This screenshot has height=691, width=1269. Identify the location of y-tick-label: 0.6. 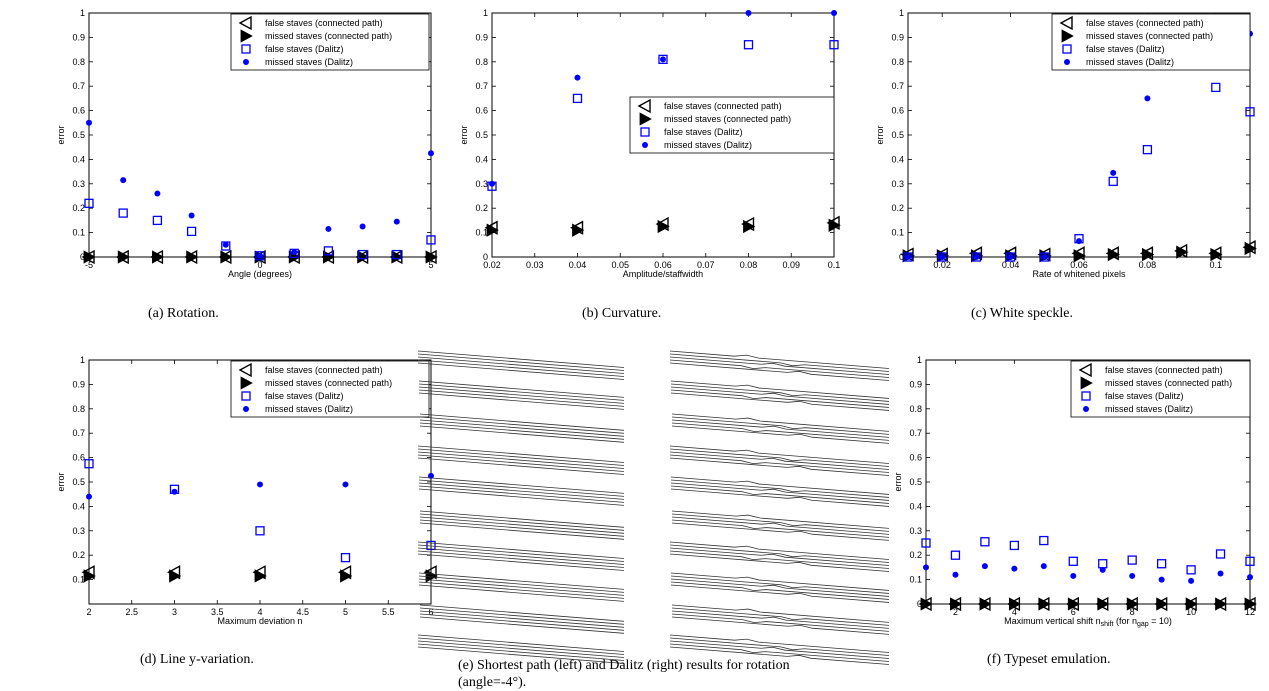
(481, 111).